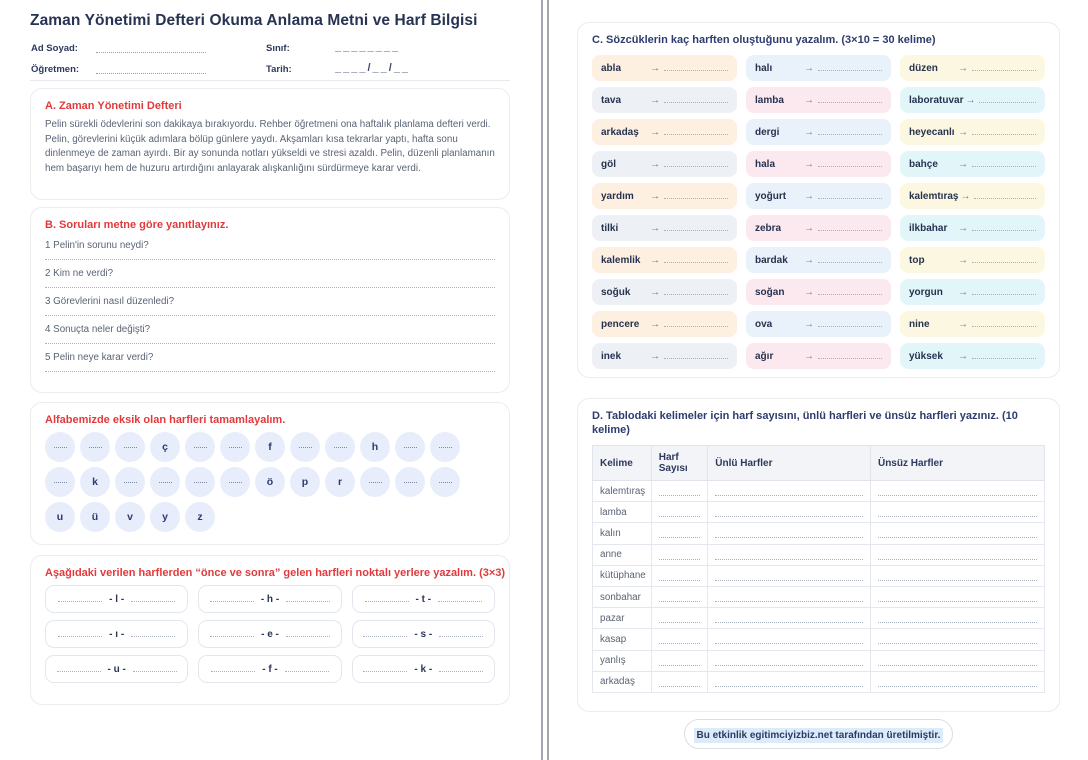 The width and height of the screenshot is (1088, 760). What do you see at coordinates (423, 599) in the screenshot?
I see `before-after-box: - t -` at bounding box center [423, 599].